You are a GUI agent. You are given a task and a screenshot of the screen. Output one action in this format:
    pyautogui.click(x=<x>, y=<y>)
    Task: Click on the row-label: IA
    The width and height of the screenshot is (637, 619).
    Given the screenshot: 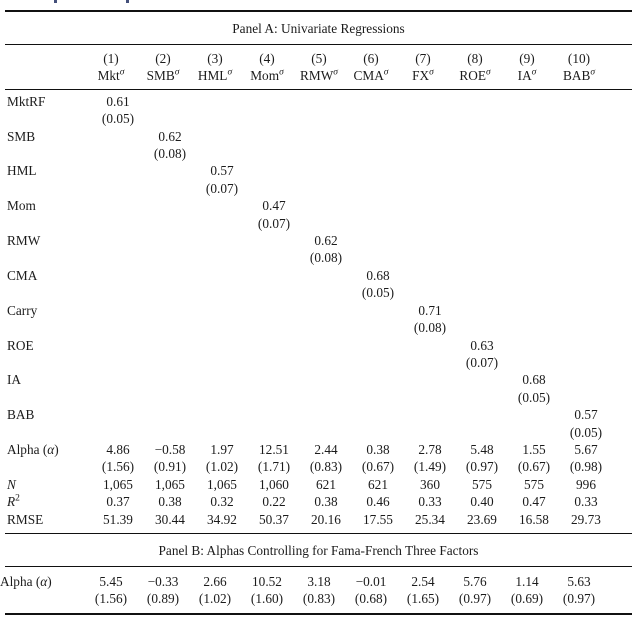 What is the action you would take?
    pyautogui.click(x=14, y=380)
    